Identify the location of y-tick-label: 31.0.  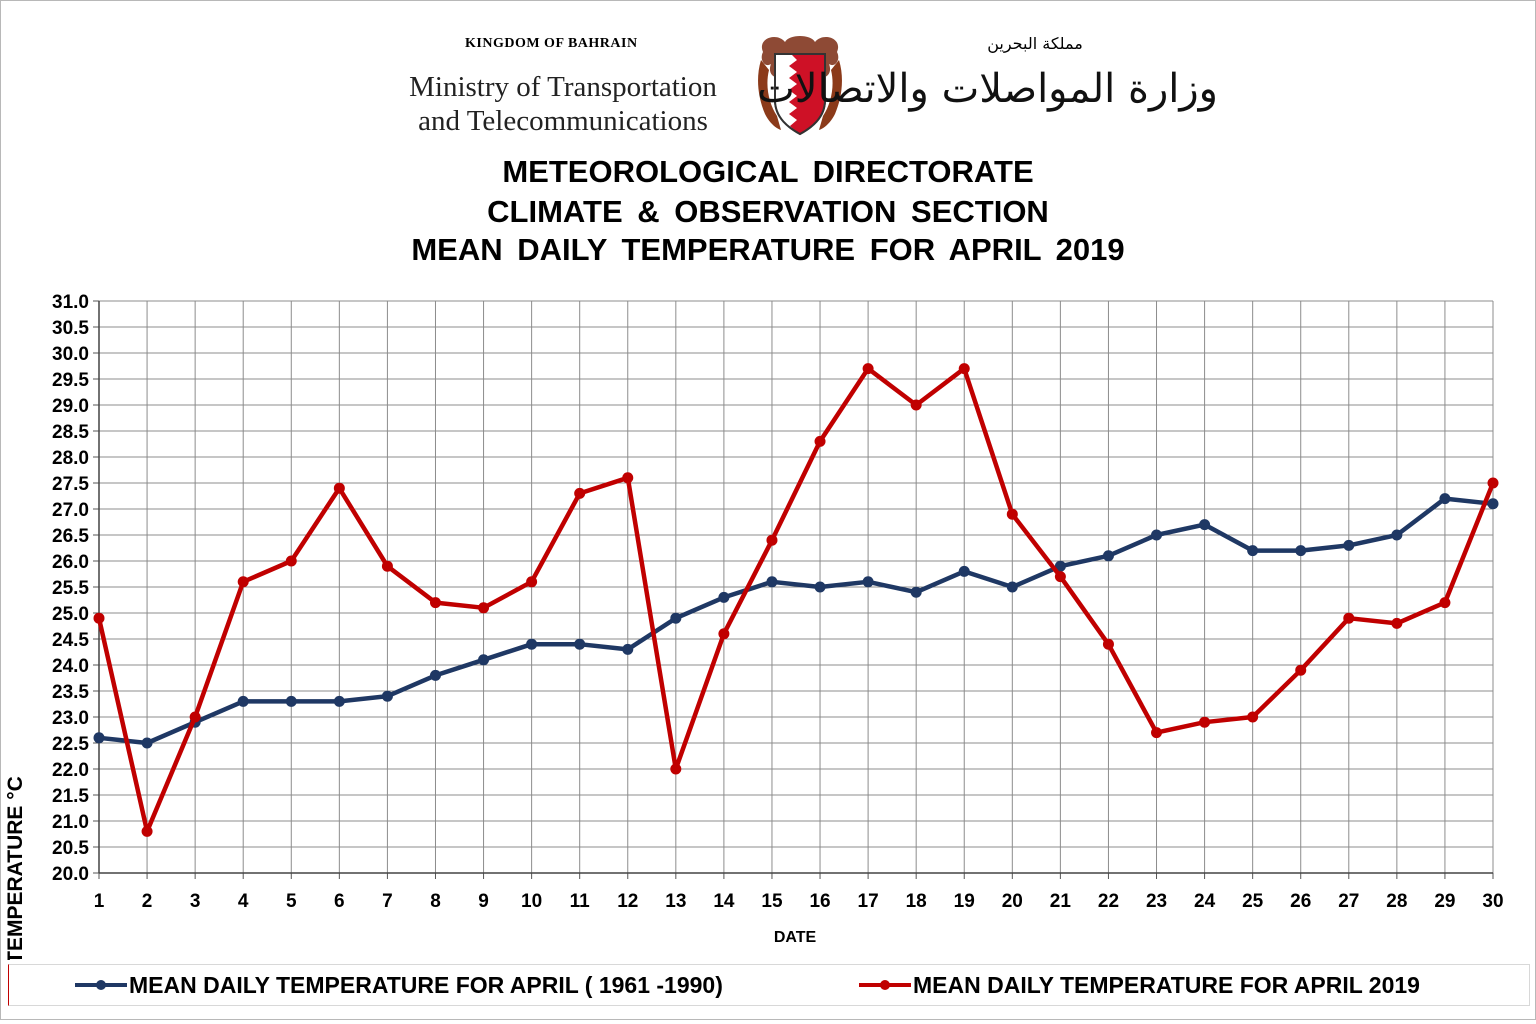
(70, 302).